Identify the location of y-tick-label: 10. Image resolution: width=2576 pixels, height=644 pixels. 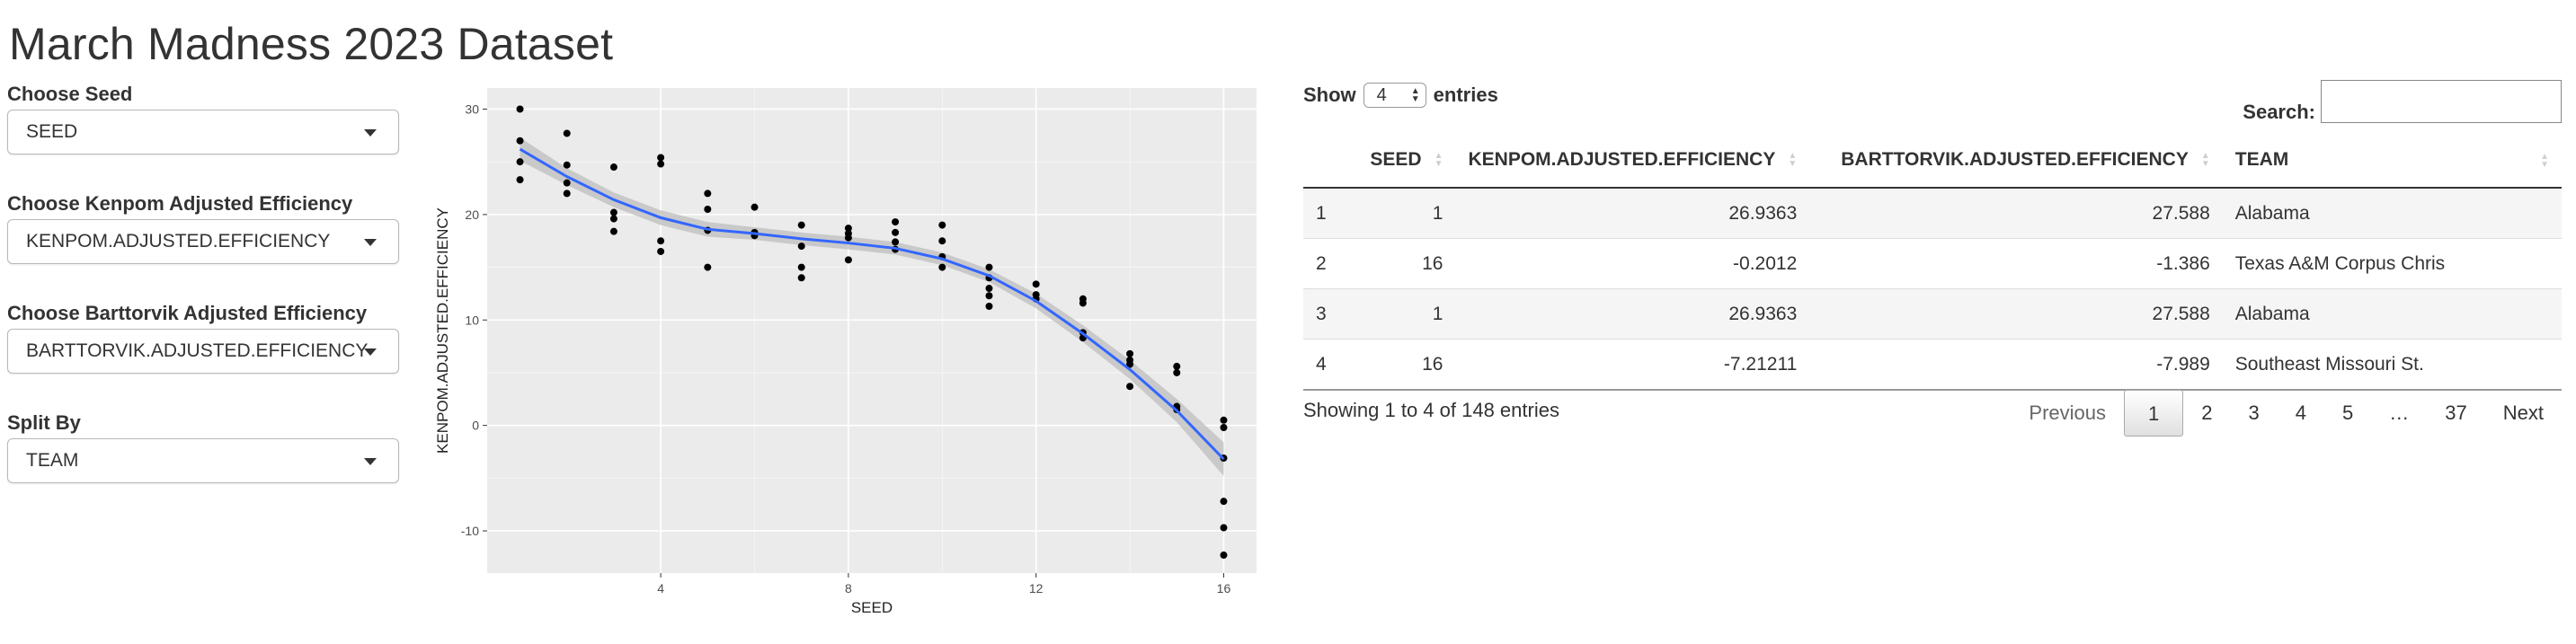
(472, 320).